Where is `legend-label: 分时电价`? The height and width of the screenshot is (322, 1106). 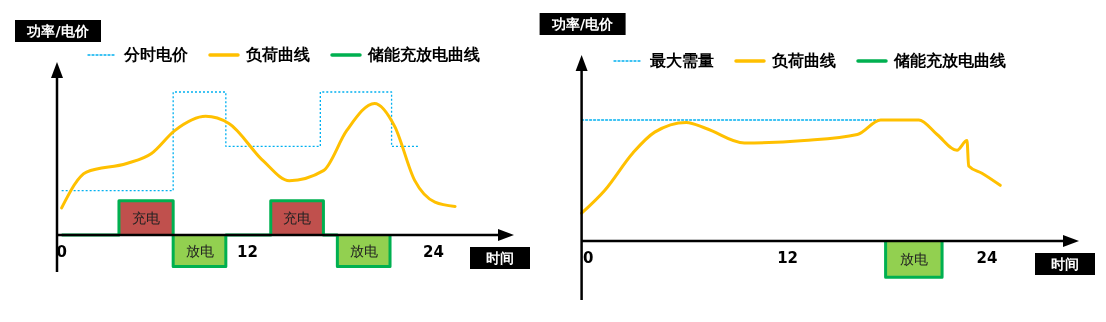 legend-label: 分时电价 is located at coordinates (156, 54).